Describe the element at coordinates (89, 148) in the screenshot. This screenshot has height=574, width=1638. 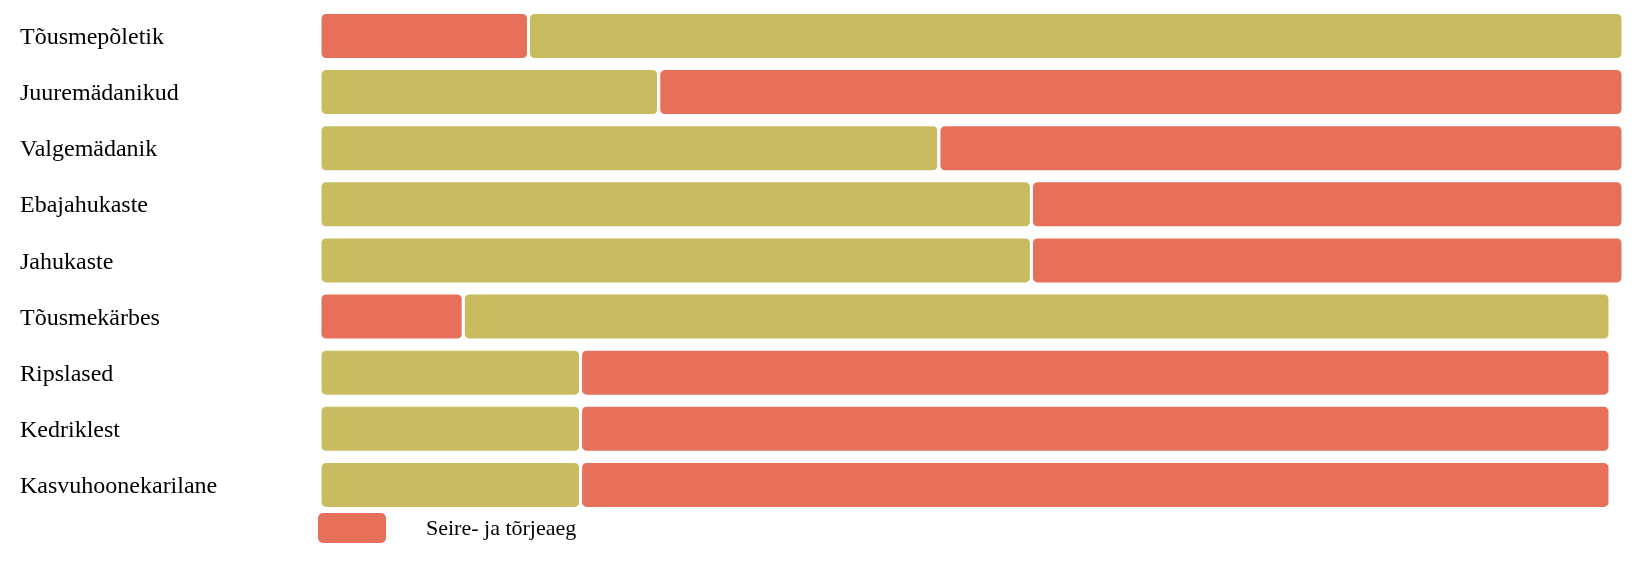
I see `y-tick-label: Valgemädanik` at that location.